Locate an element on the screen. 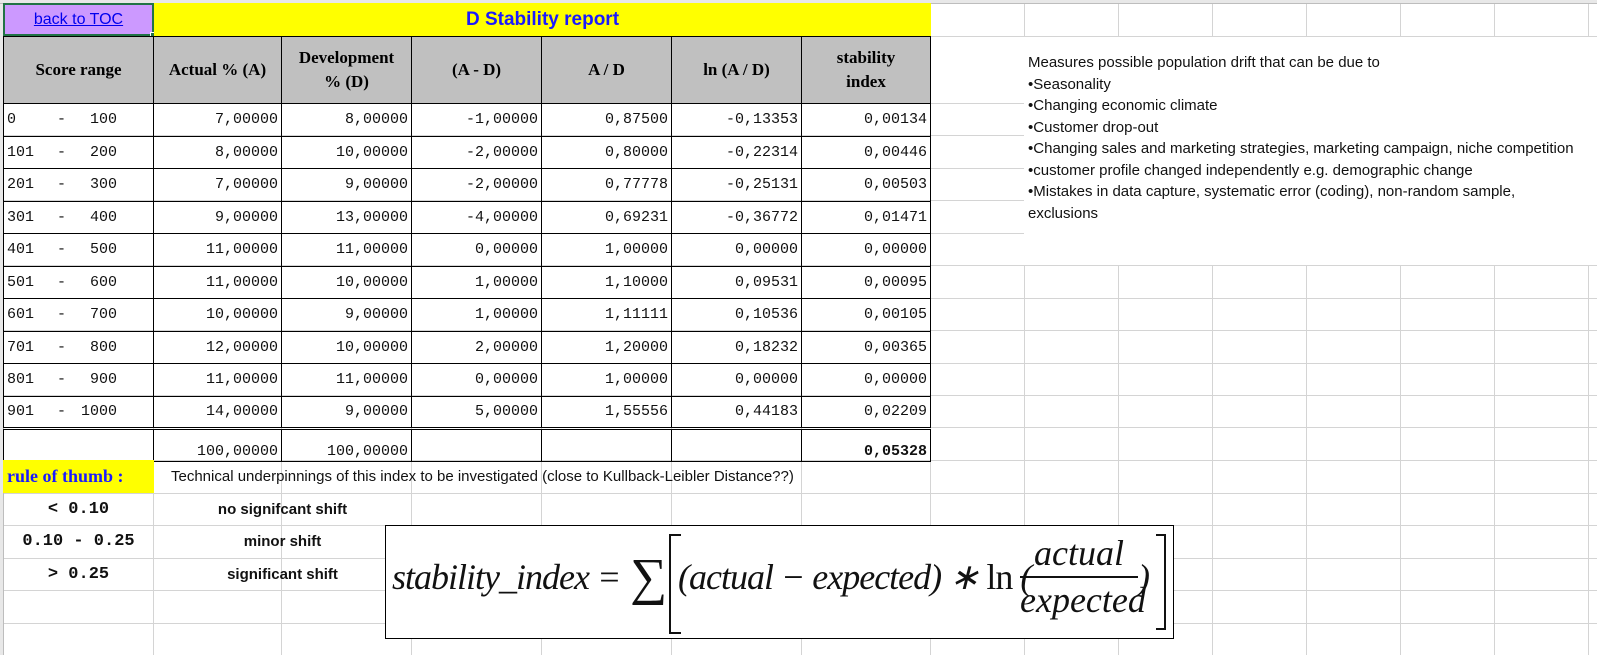  ratio-cell: 0,77778 is located at coordinates (606, 185).